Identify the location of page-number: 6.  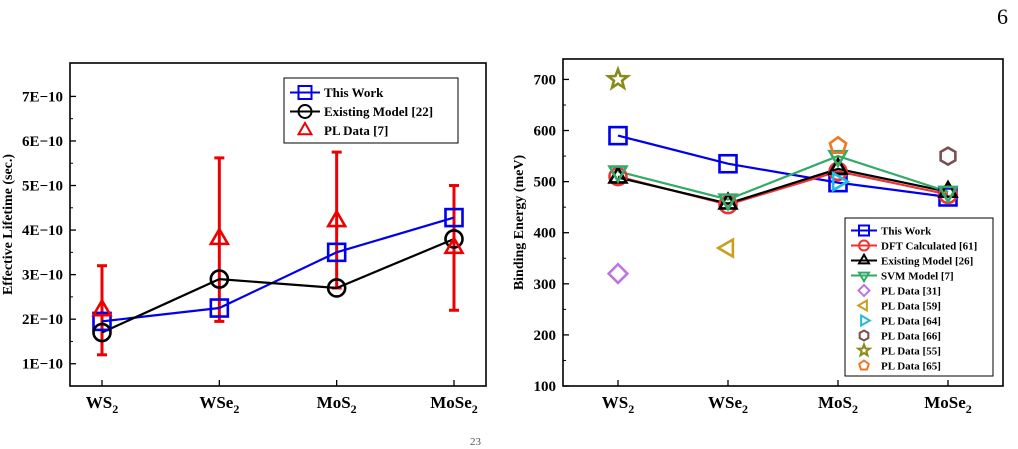
(1002, 16).